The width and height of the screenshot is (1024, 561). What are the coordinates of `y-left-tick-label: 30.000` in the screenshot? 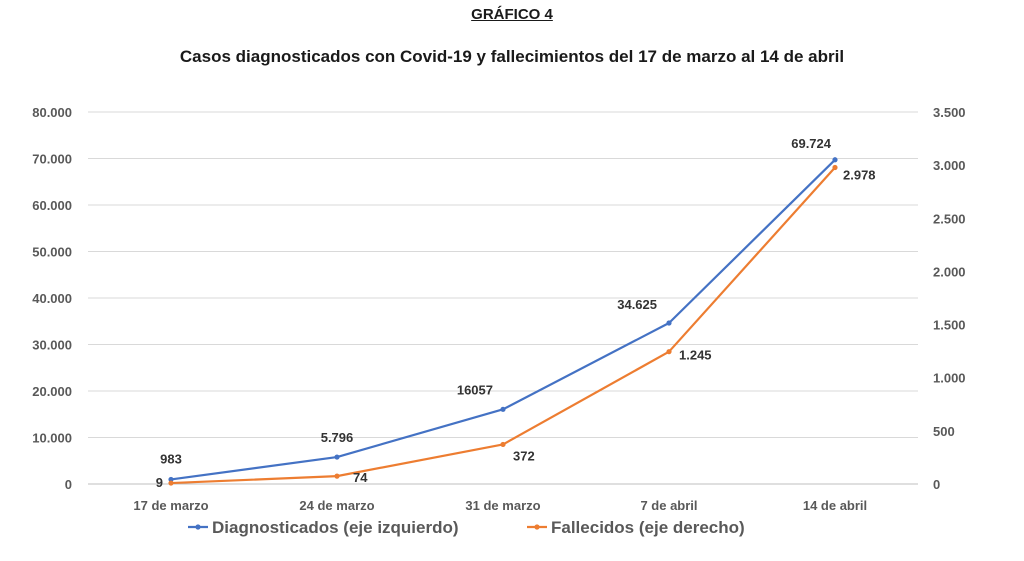 It's located at (52, 345).